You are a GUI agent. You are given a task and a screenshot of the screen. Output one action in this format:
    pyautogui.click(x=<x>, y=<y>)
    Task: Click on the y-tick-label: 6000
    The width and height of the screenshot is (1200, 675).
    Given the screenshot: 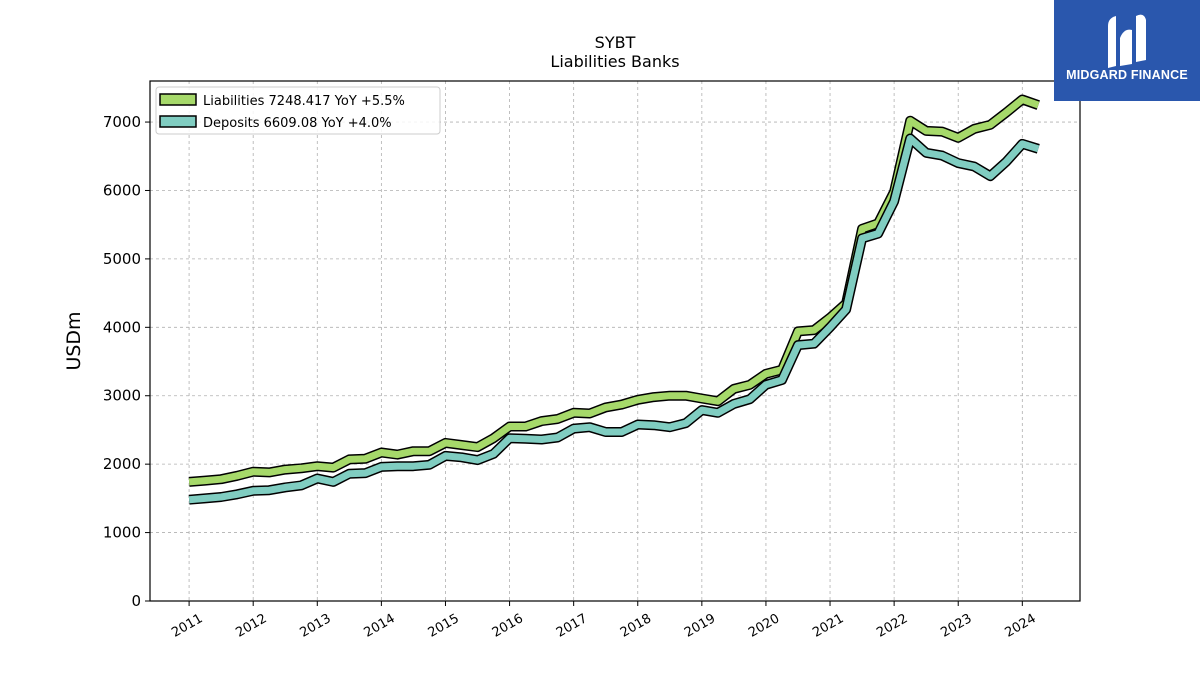 What is the action you would take?
    pyautogui.click(x=122, y=190)
    